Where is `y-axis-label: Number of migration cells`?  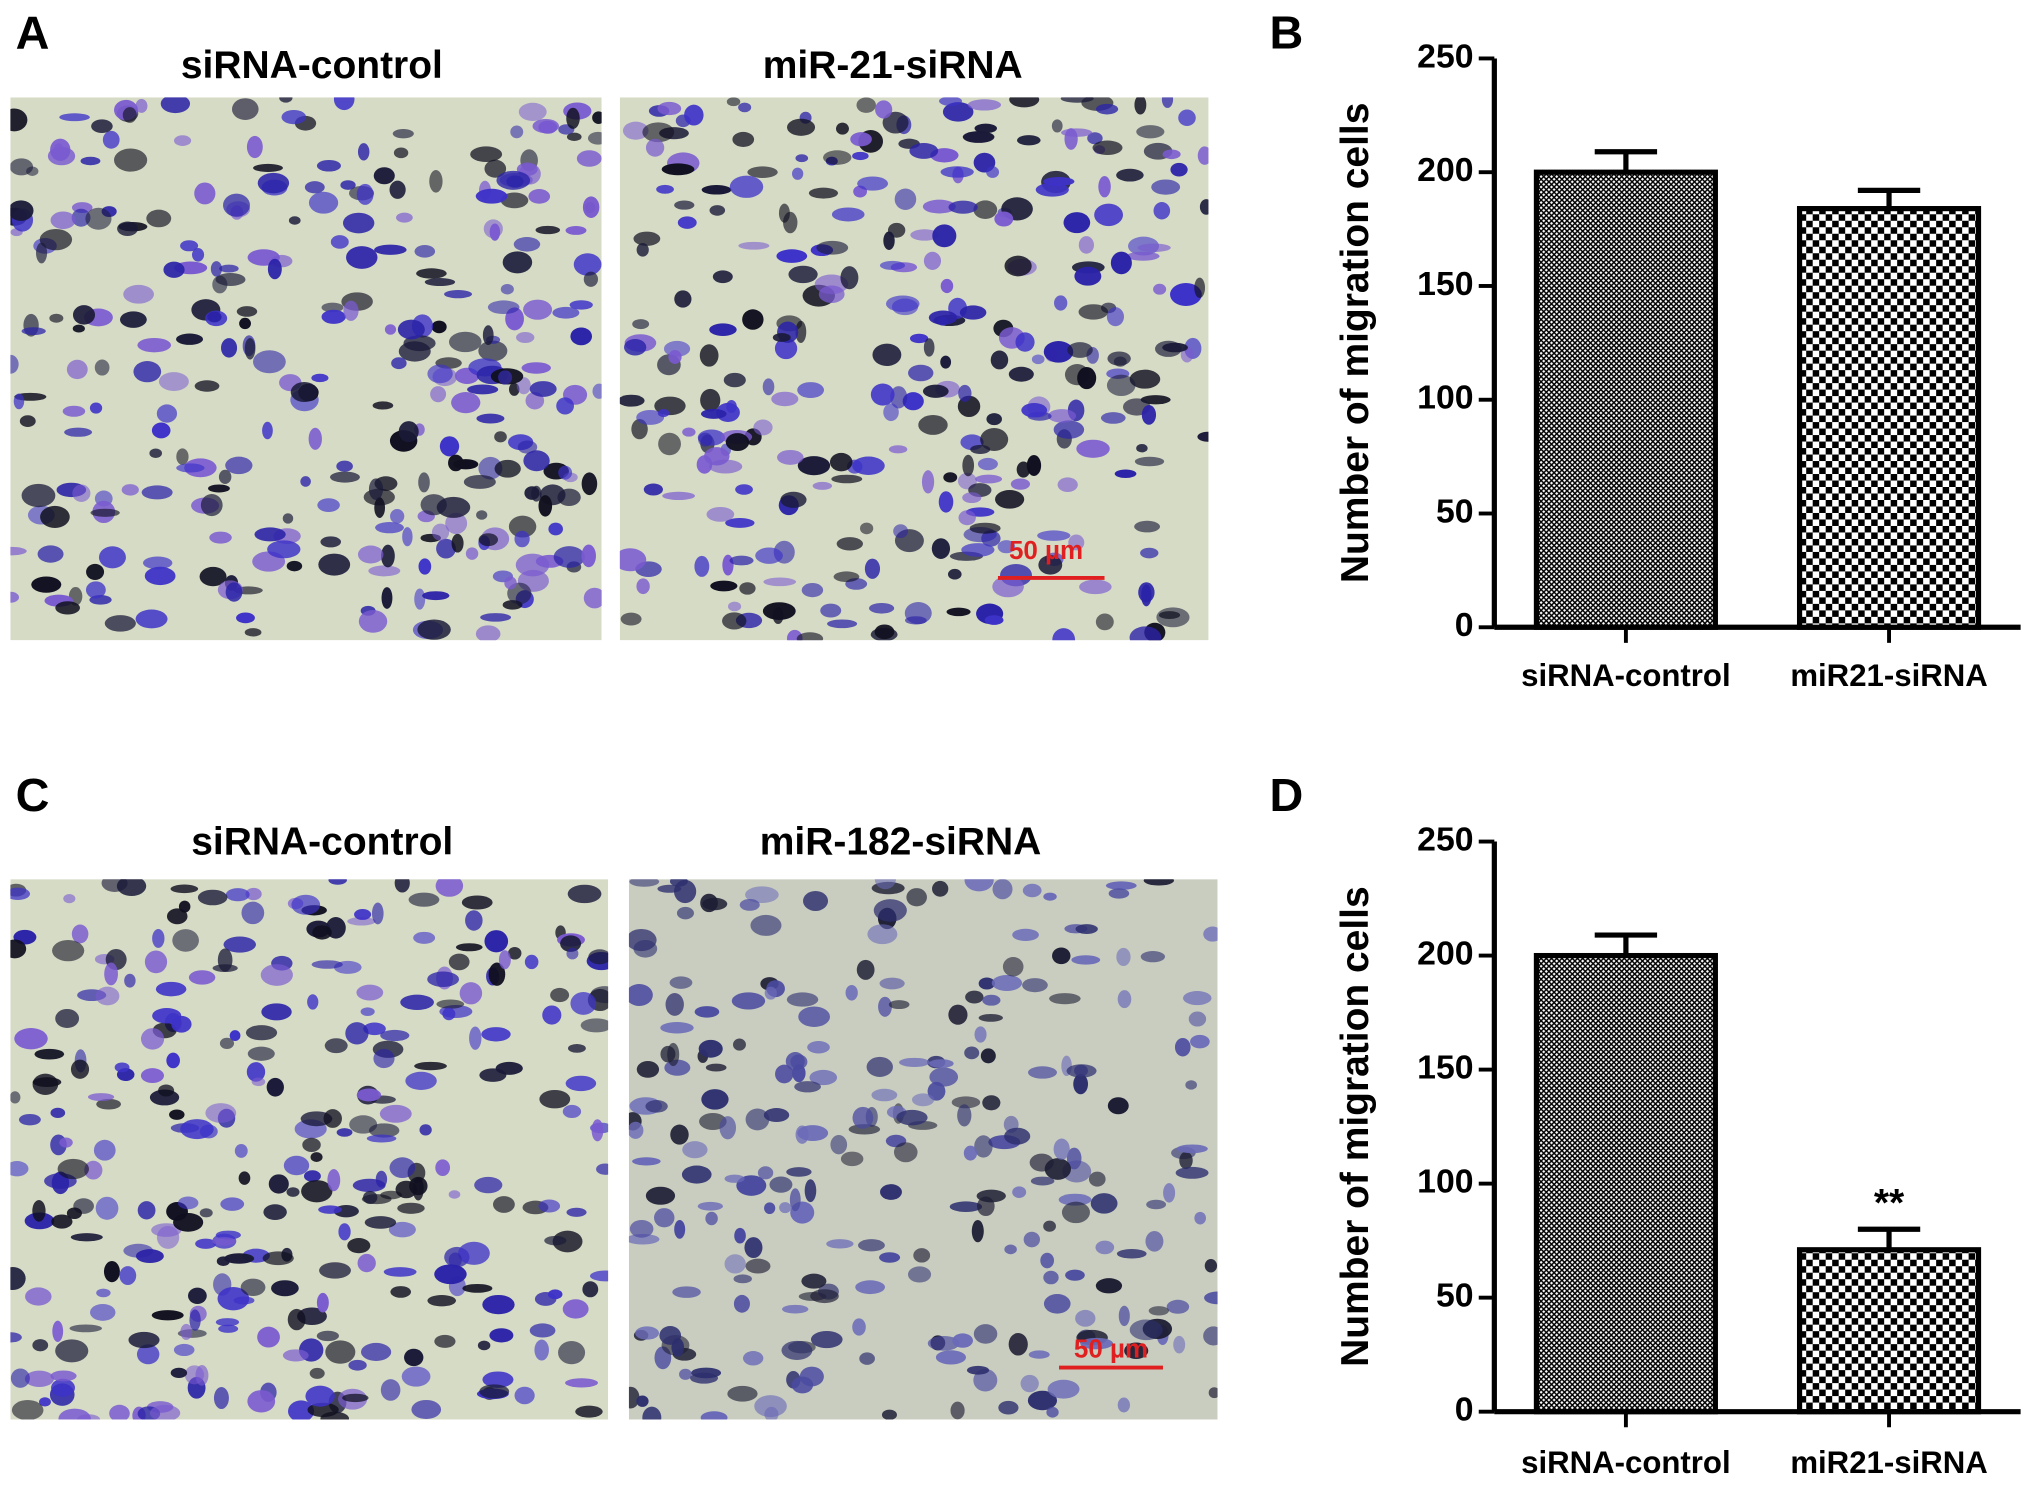 y-axis-label: Number of migration cells is located at coordinates (1355, 343).